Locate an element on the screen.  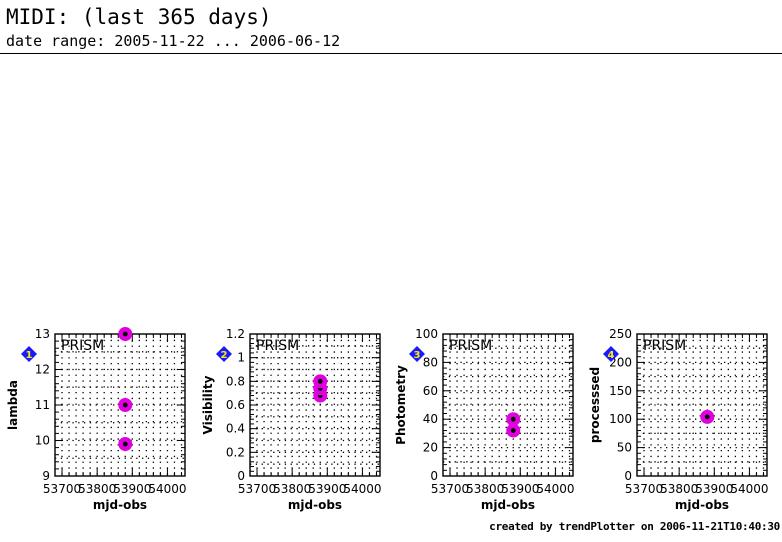
y-tick-label: 150 is located at coordinates (620, 391).